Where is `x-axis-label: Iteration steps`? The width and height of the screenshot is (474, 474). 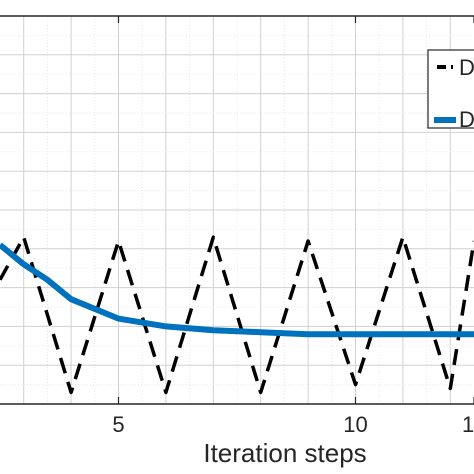 x-axis-label: Iteration steps is located at coordinates (284, 453).